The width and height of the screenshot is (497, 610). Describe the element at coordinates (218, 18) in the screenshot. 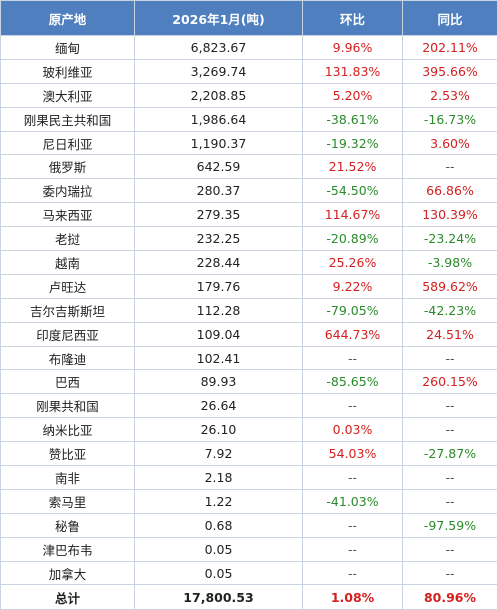

I see `header-tons: 2026年1月(吨)` at that location.